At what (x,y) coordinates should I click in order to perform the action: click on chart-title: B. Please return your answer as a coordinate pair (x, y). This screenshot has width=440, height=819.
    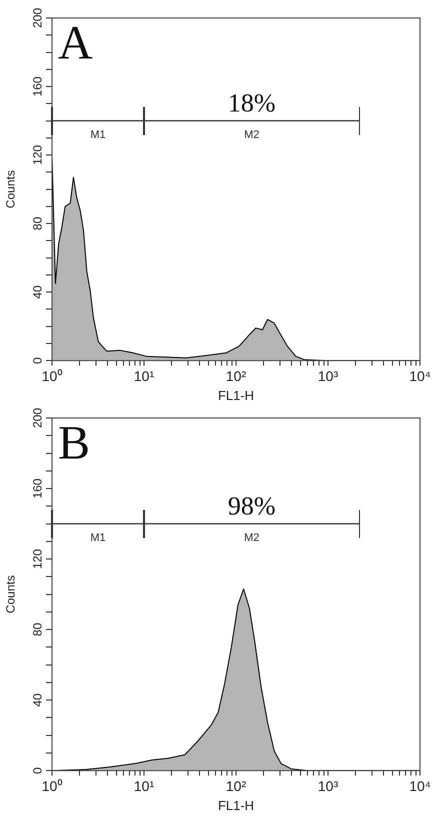
    Looking at the image, I should click on (74, 443).